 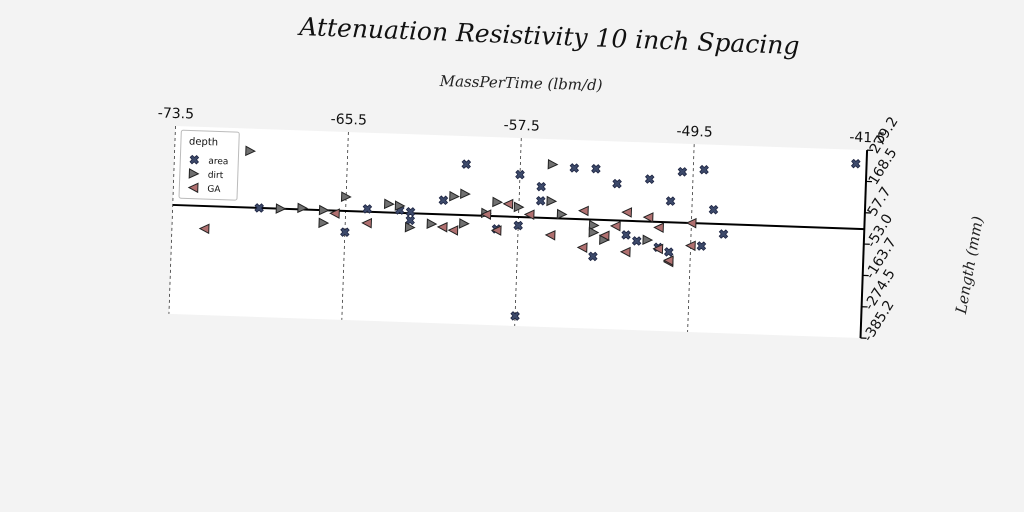 I want to click on x-tick-label-2: -57.5, so click(x=521, y=125).